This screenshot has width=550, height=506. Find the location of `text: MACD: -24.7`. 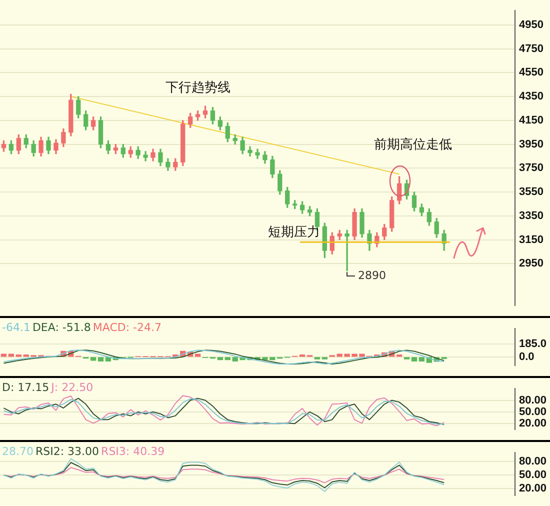

text: MACD: -24.7 is located at coordinates (127, 327).